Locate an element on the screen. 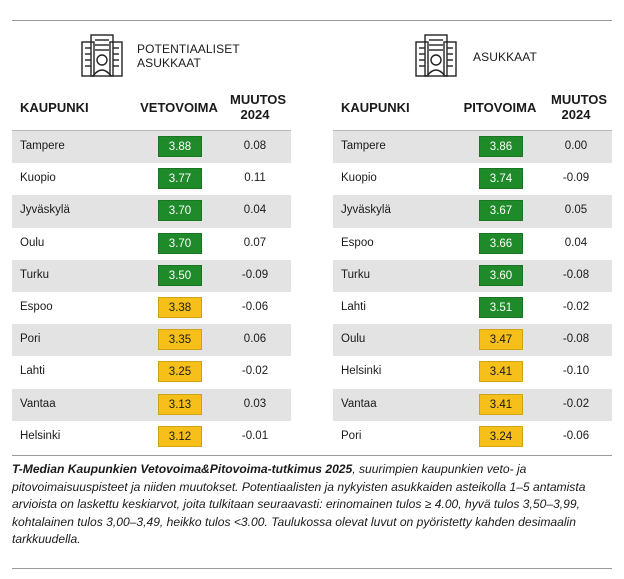 The height and width of the screenshot is (579, 624). score-badge: 3.13 is located at coordinates (180, 404).